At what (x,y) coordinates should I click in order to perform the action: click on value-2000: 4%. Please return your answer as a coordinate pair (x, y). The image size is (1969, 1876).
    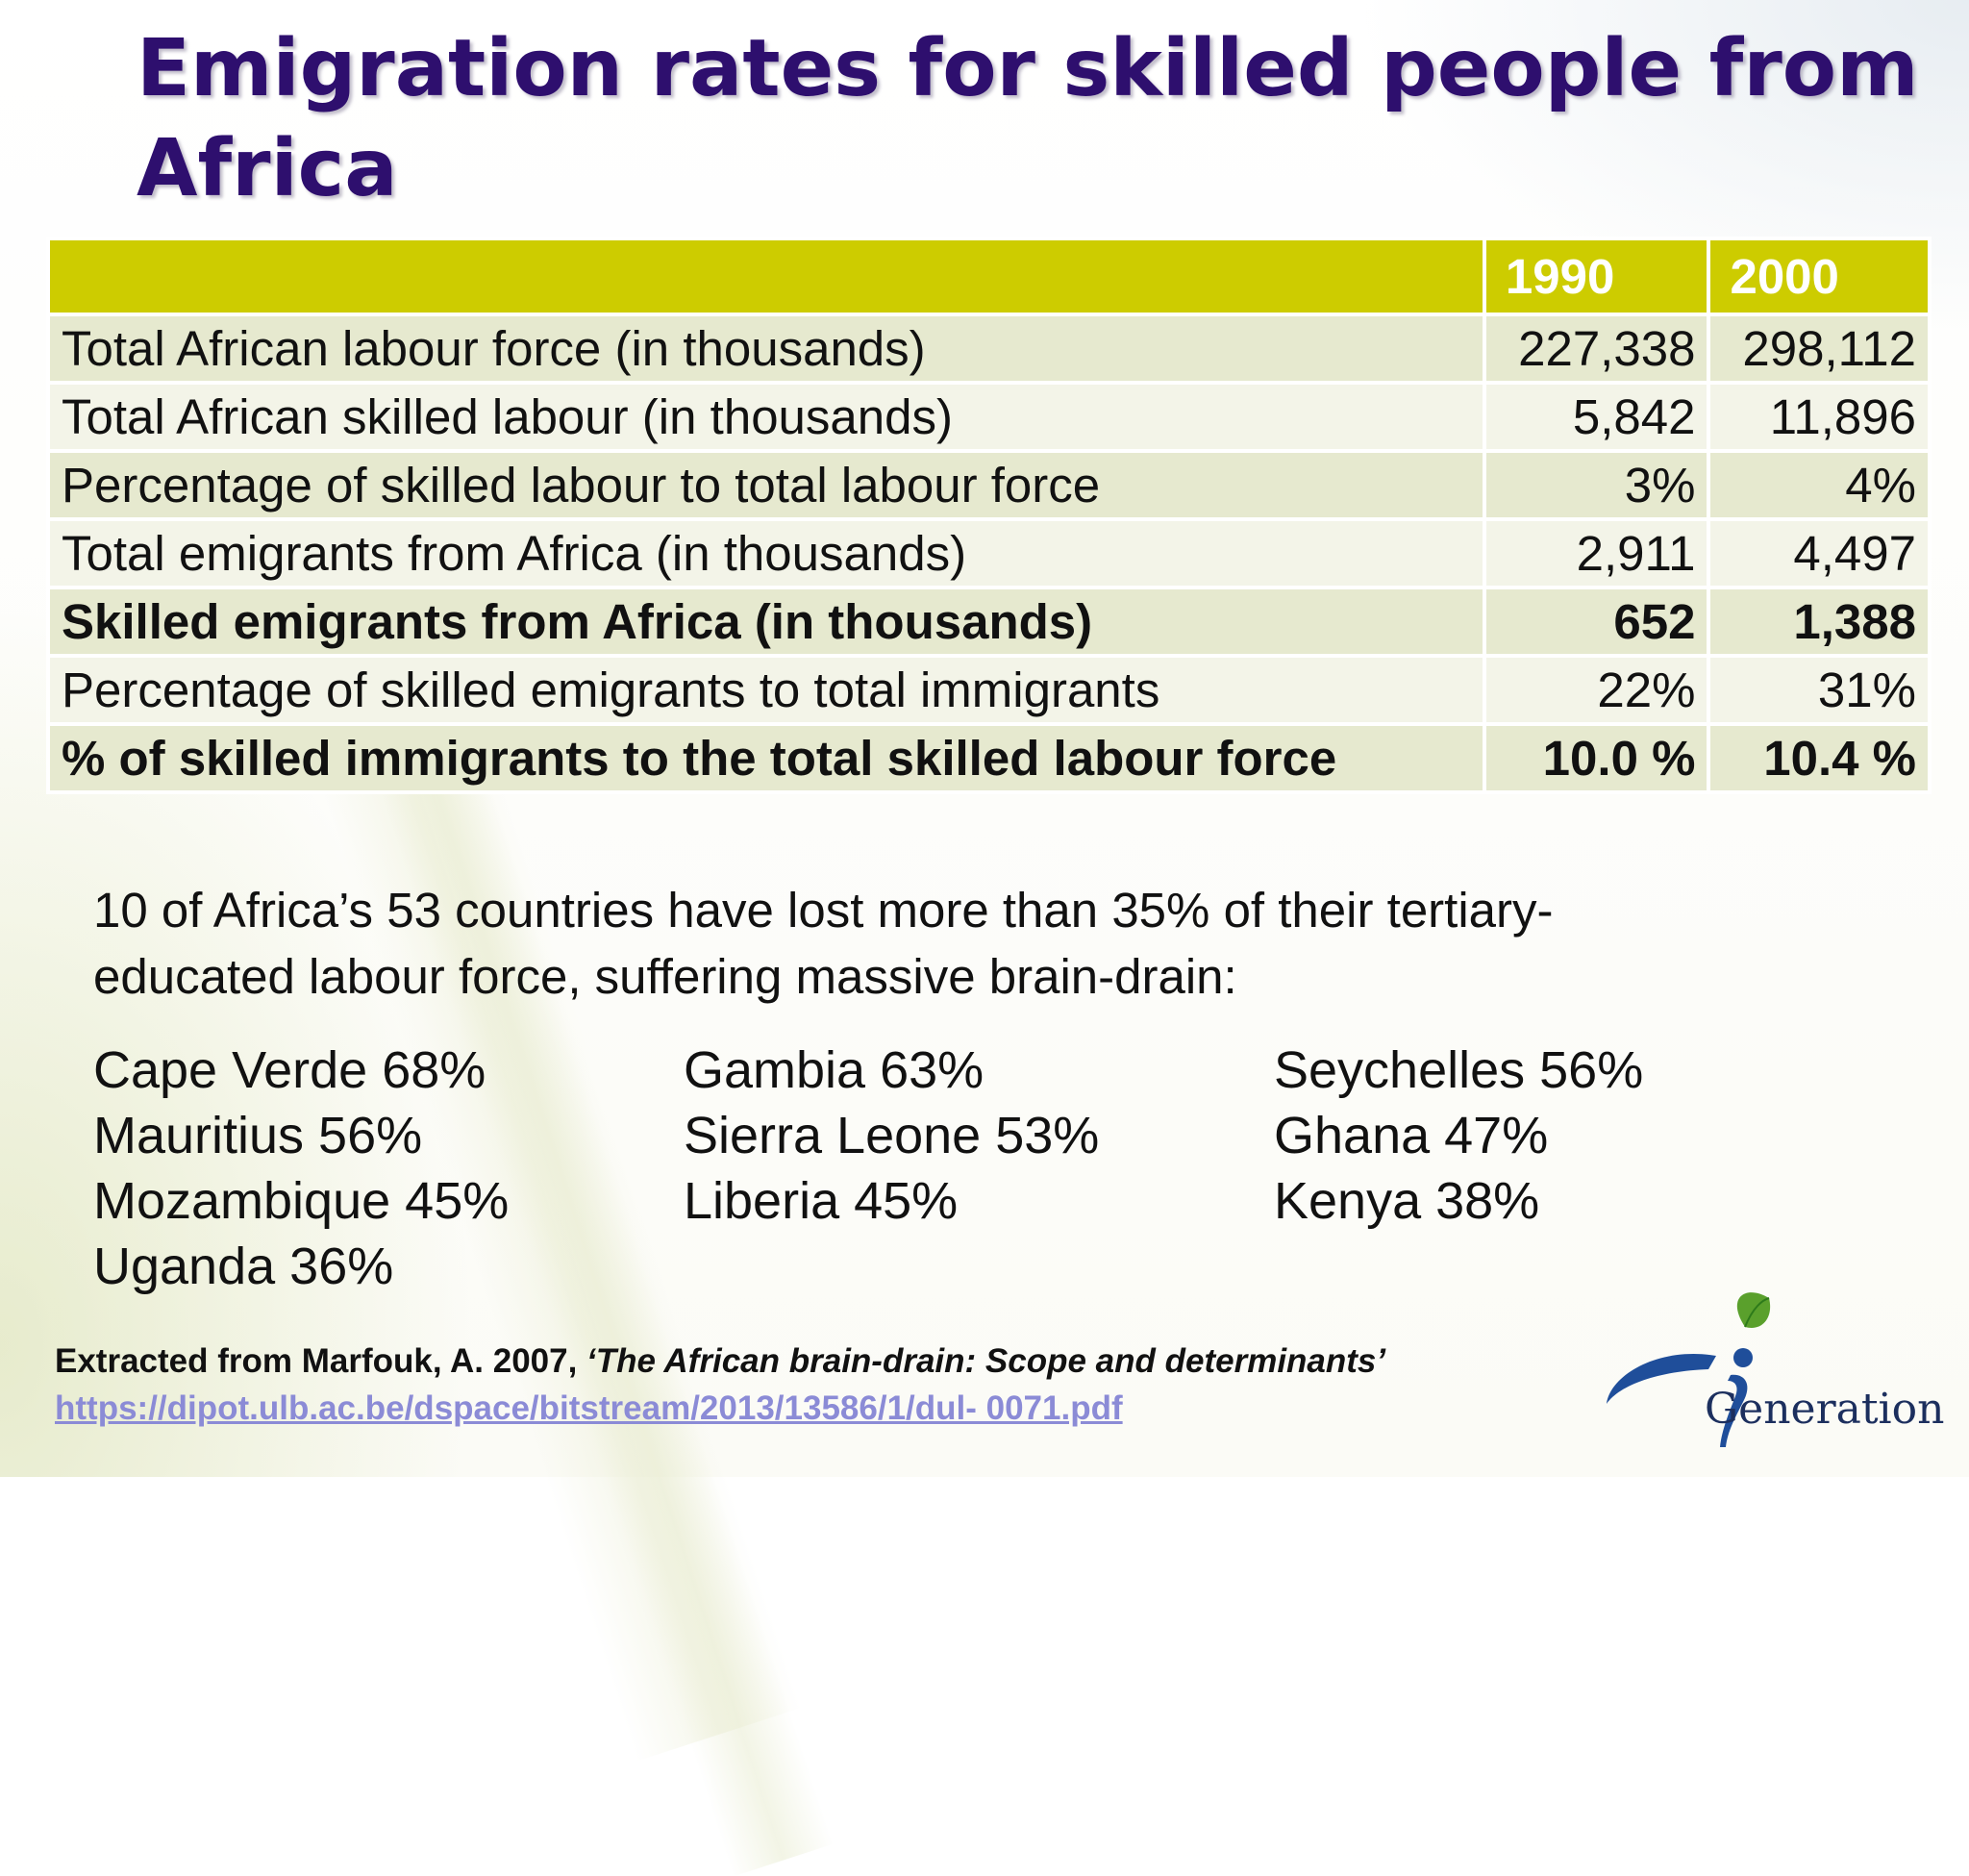
    Looking at the image, I should click on (1819, 485).